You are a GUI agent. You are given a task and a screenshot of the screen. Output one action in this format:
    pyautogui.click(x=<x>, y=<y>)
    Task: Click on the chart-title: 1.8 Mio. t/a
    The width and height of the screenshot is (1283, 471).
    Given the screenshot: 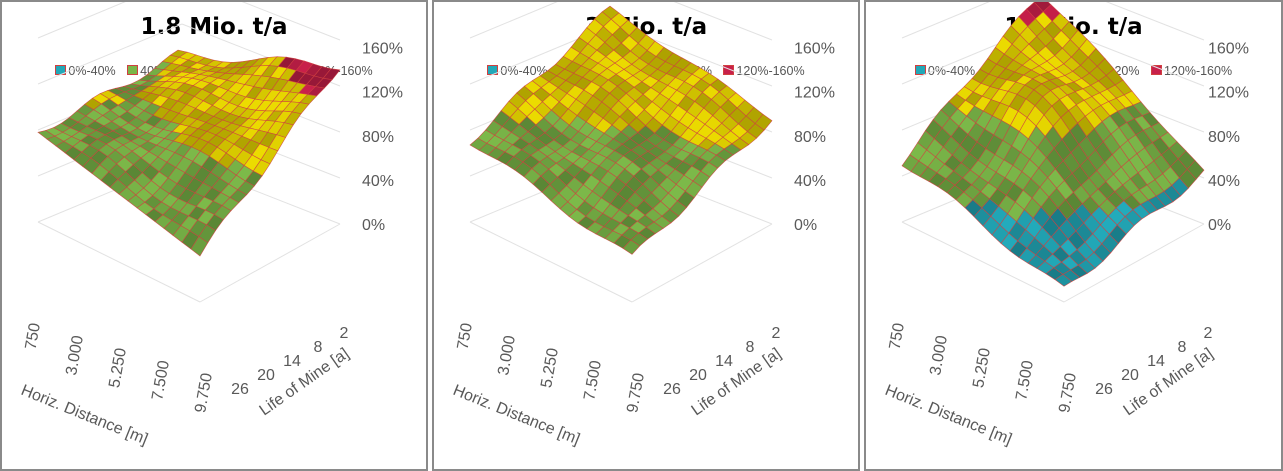 What is the action you would take?
    pyautogui.click(x=214, y=27)
    